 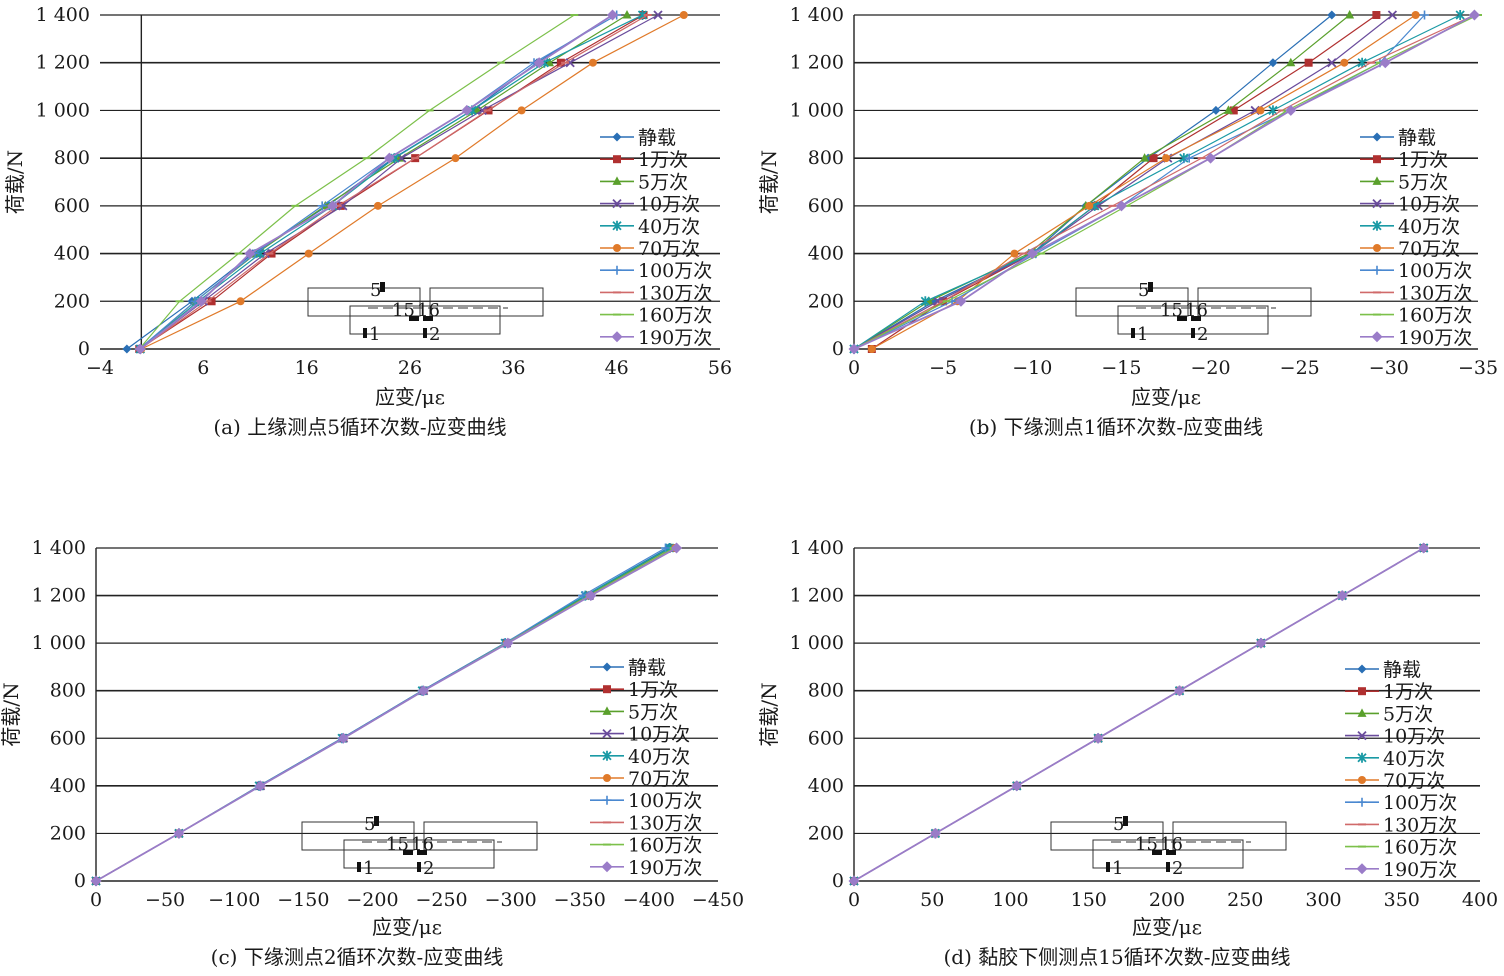 I want to click on x-tick-label: −20, so click(x=1211, y=368).